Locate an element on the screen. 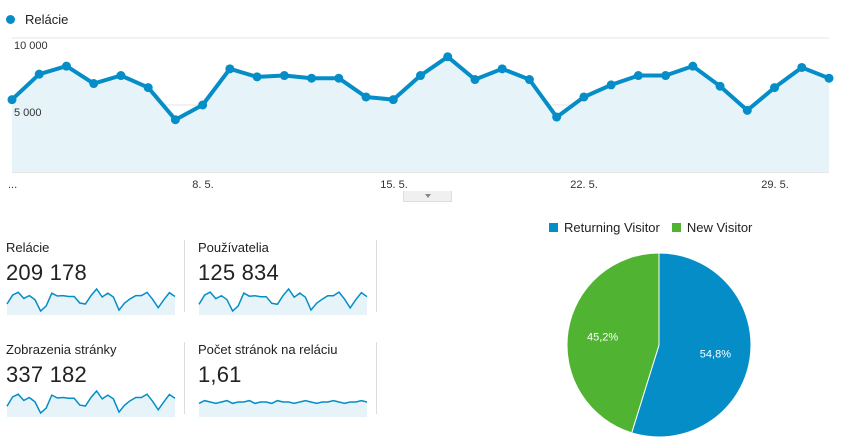  chart-legend: Relácie is located at coordinates (37, 19).